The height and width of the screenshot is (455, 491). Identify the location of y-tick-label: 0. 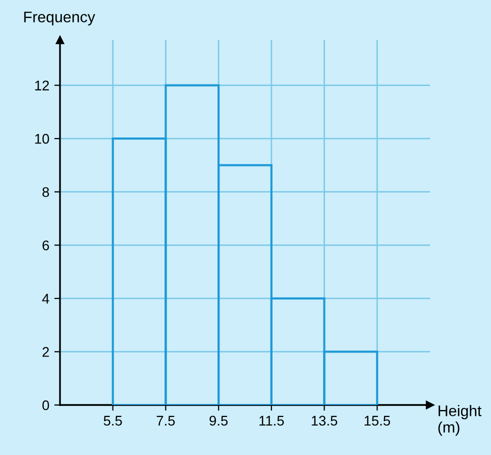
(46, 405).